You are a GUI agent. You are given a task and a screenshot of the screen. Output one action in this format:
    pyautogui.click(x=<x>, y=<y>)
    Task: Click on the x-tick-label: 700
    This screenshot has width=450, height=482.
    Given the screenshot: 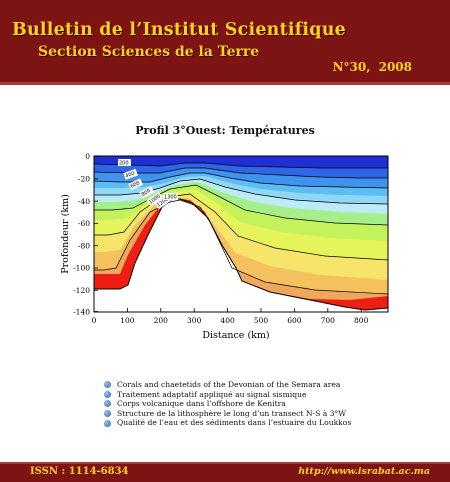 What is the action you would take?
    pyautogui.click(x=328, y=320)
    